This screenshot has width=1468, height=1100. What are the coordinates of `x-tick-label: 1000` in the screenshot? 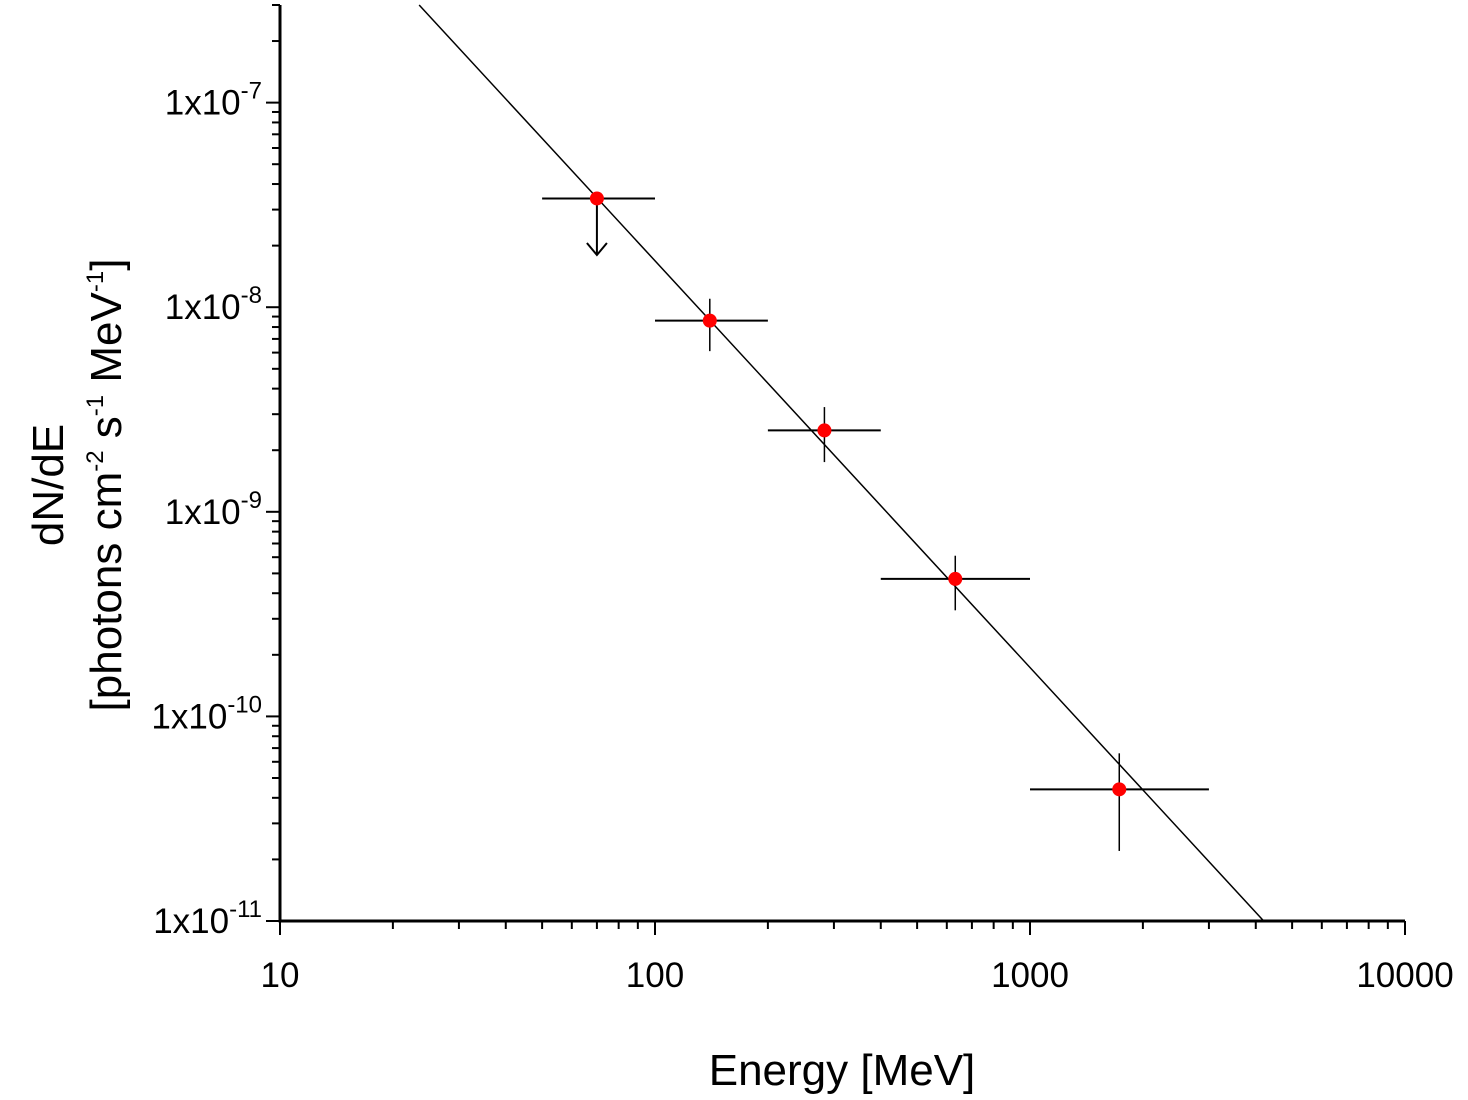 It's located at (1030, 975).